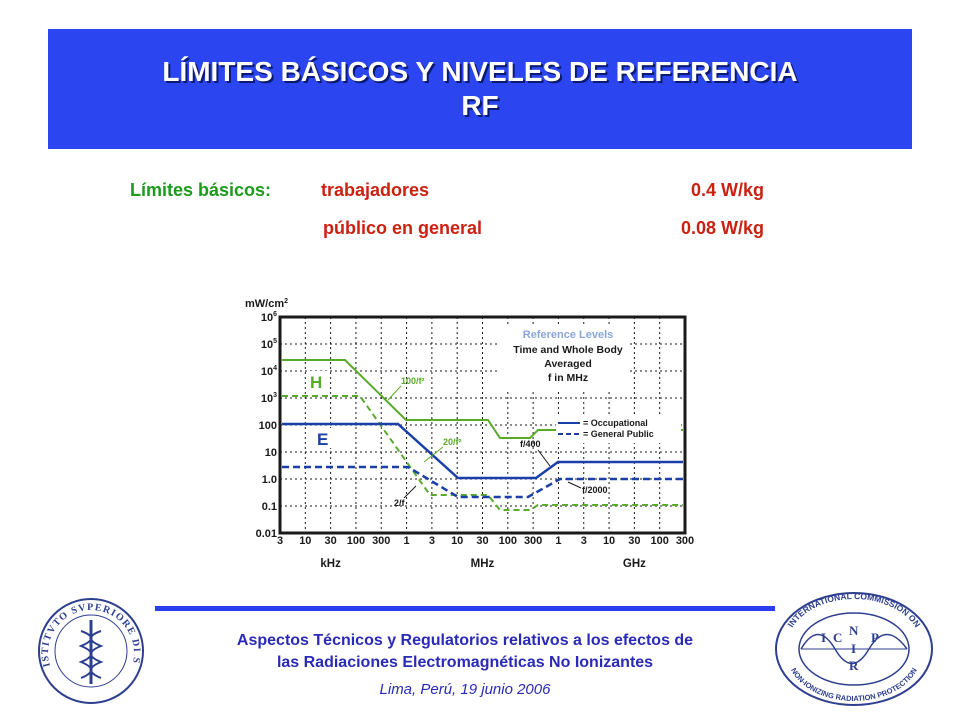  What do you see at coordinates (269, 317) in the screenshot?
I see `y-tick-label: 10⁶` at bounding box center [269, 317].